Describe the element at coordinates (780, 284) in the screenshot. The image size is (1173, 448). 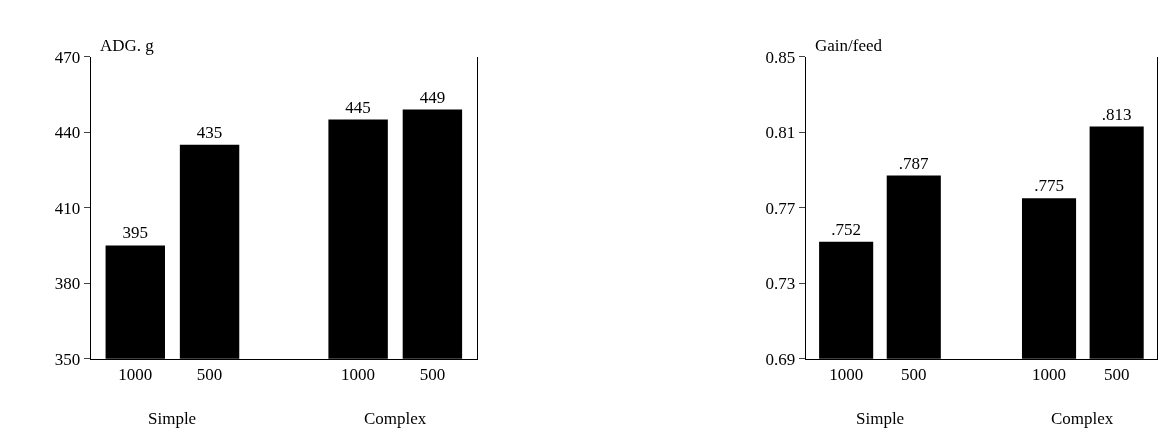
I see `y-tick-label: 0.73` at that location.